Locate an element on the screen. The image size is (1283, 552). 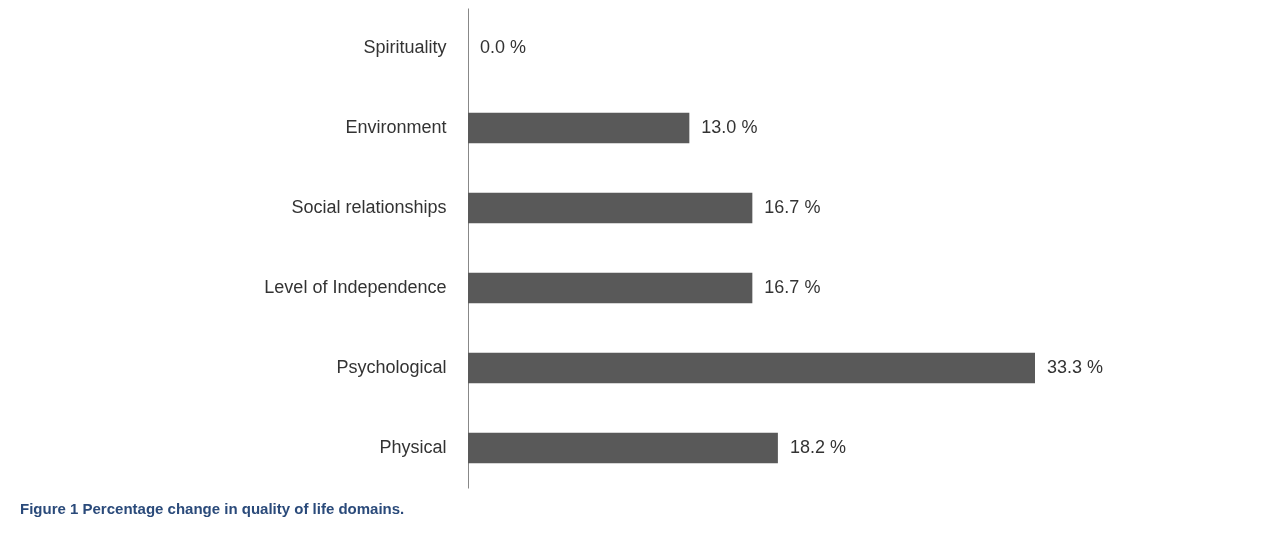
y-tick-label: Environment is located at coordinates (396, 127).